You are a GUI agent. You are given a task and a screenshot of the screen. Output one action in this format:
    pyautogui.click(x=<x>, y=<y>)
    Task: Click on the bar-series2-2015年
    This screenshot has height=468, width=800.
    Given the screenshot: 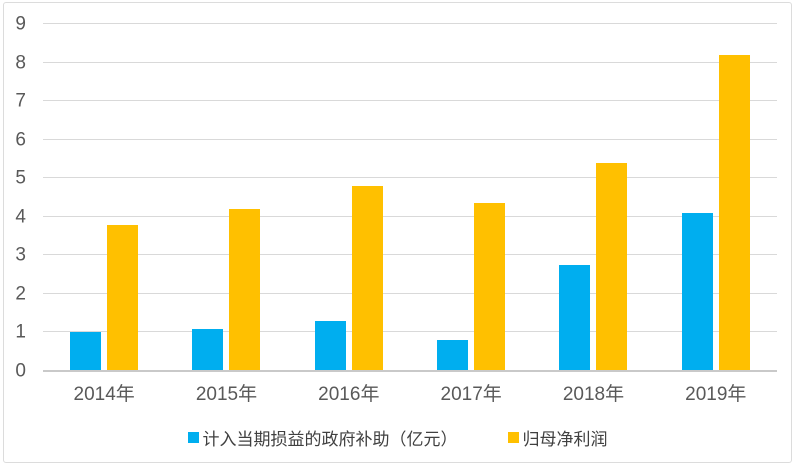 What is the action you would take?
    pyautogui.click(x=245, y=290)
    